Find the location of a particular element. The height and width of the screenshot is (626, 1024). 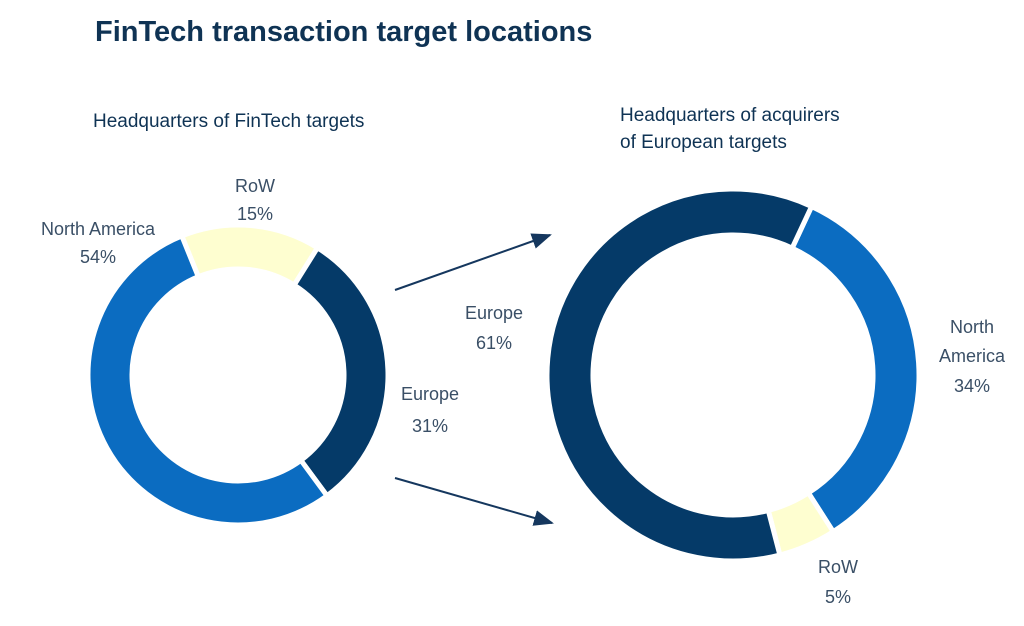

label-left-north-america: North America is located at coordinates (98, 229).